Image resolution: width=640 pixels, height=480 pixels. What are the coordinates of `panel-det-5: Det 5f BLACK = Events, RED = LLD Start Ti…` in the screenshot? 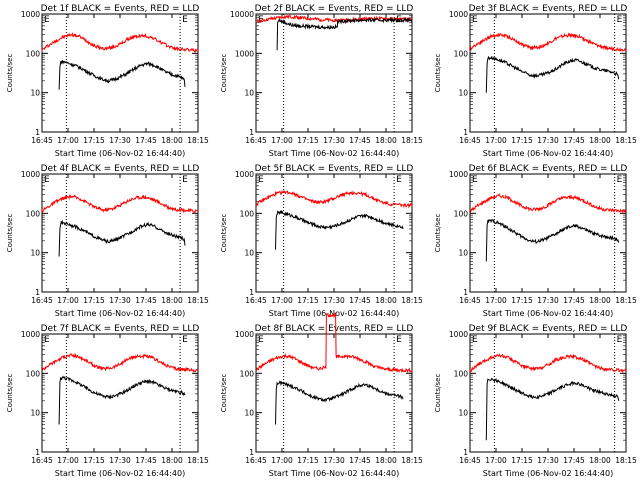 It's located at (321, 241).